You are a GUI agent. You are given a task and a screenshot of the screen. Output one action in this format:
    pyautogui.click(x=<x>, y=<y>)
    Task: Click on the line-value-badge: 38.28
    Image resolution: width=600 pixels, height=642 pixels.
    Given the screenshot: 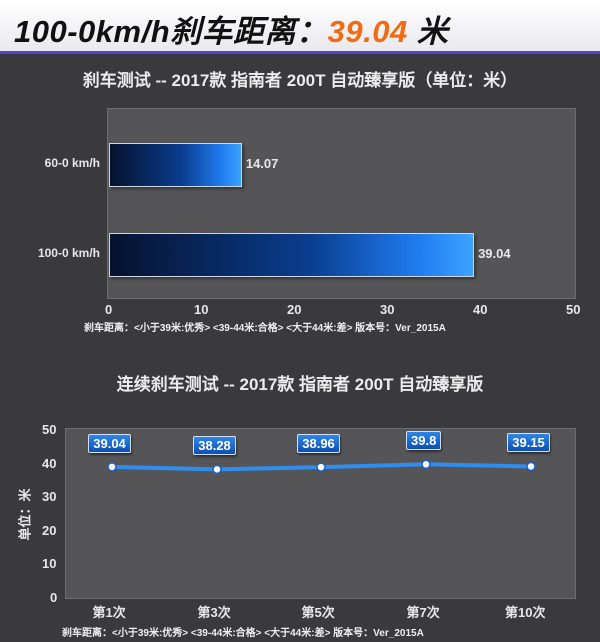 What is the action you would take?
    pyautogui.click(x=214, y=446)
    